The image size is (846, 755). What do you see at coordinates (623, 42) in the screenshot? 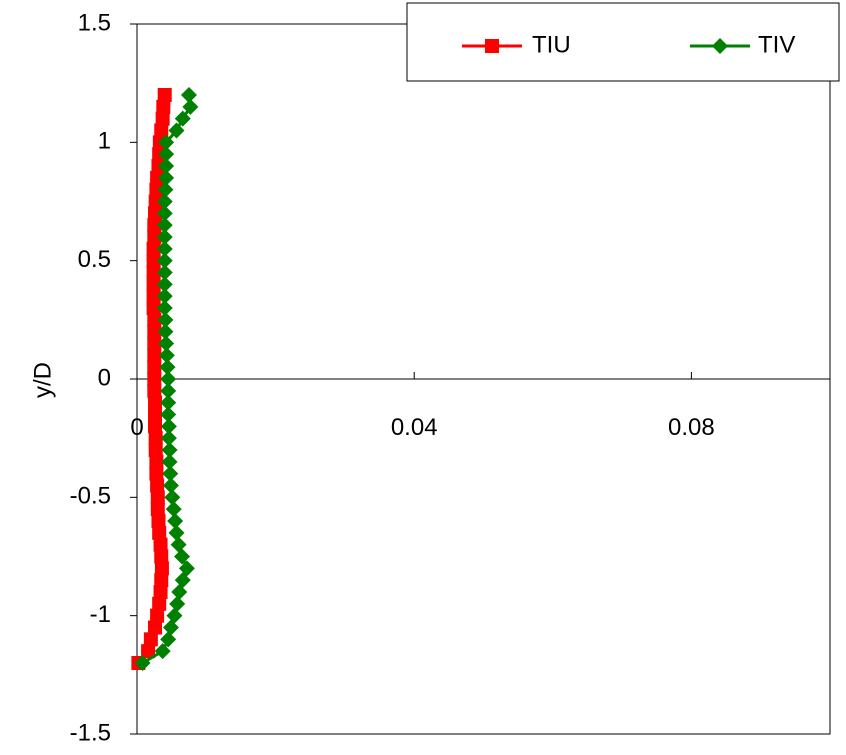
I see `legend-box` at bounding box center [623, 42].